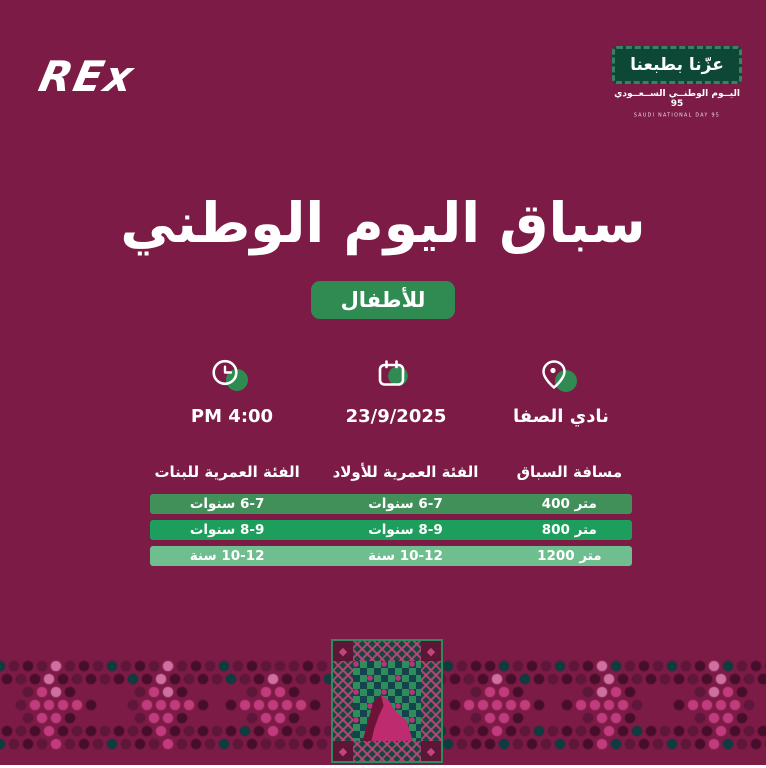 The width and height of the screenshot is (766, 768). I want to click on table-row: 800 متر 8-9 سنوات 8-9 سنوات, so click(391, 530).